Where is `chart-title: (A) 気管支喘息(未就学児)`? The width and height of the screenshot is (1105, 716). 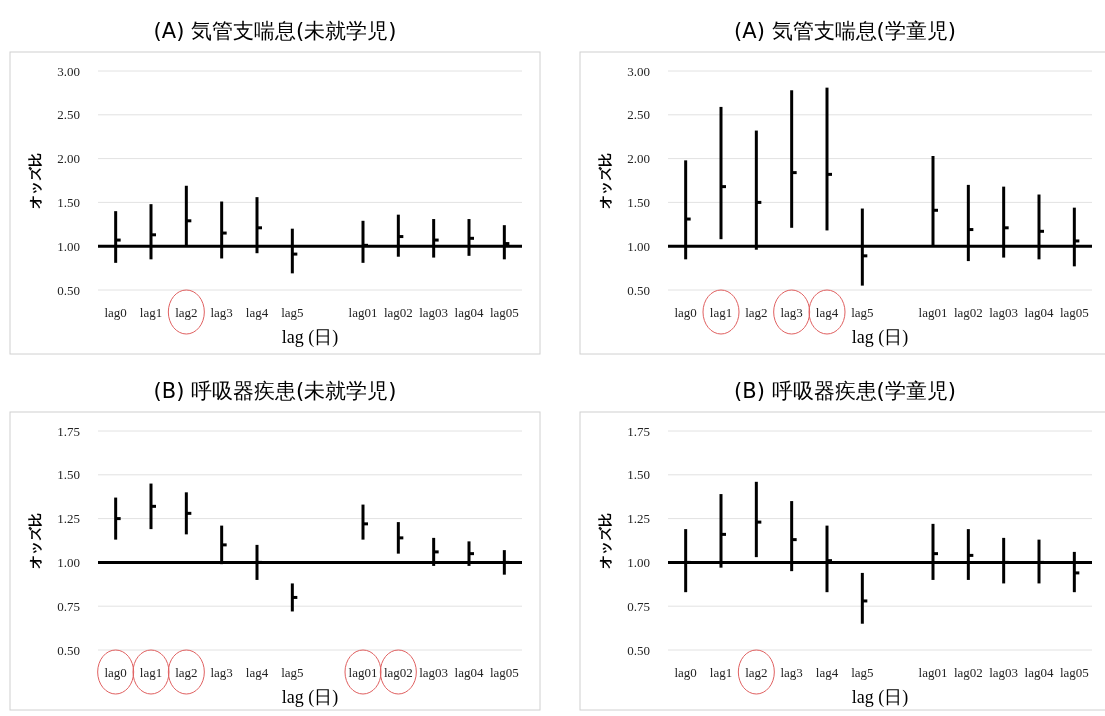 chart-title: (A) 気管支喘息(未就学児) is located at coordinates (275, 31).